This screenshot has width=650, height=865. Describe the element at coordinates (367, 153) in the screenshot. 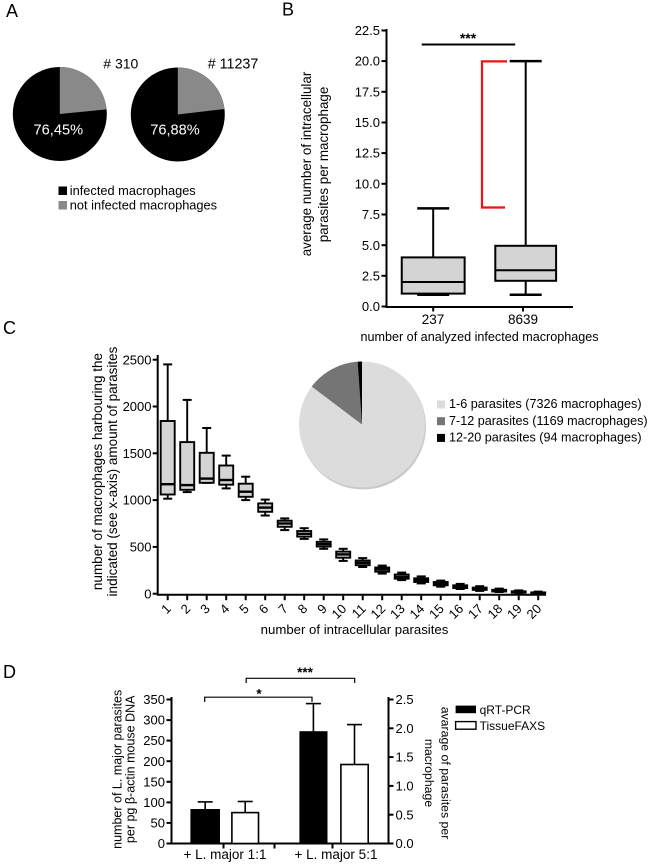

I see `svg-text: 12.5` at that location.